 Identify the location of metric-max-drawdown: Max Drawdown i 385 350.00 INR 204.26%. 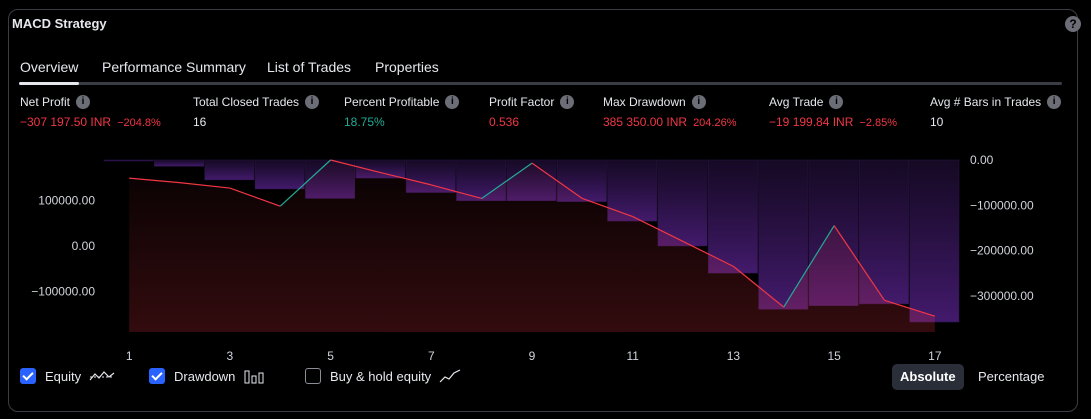
(670, 112).